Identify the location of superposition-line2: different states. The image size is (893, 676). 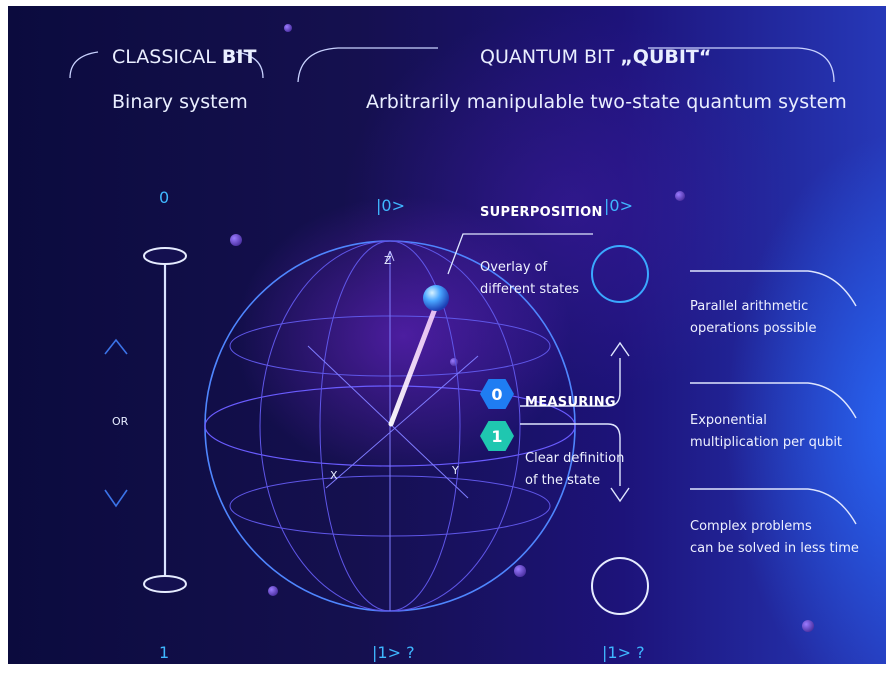
(530, 289).